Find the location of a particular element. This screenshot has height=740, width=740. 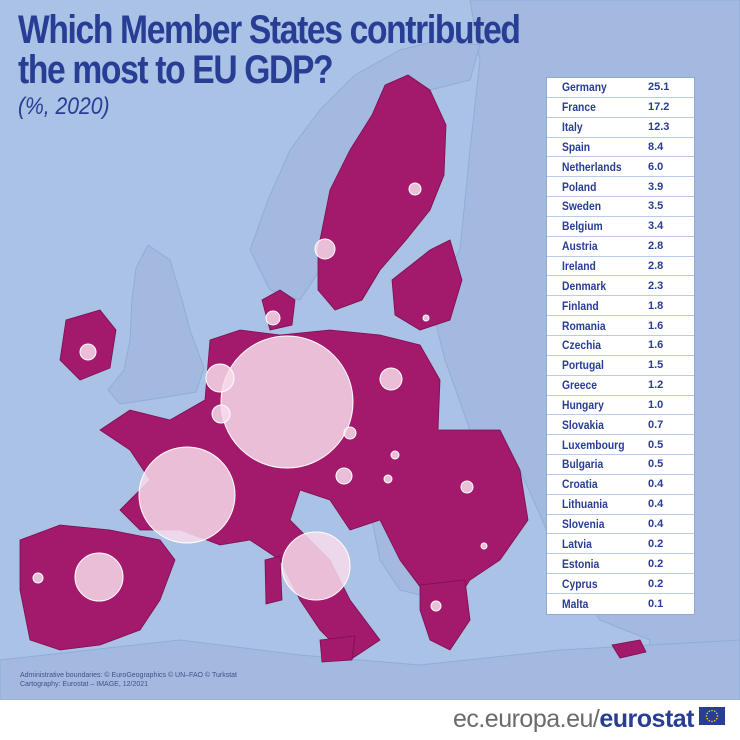

table-row: Croatia 0.4 is located at coordinates (620, 485).